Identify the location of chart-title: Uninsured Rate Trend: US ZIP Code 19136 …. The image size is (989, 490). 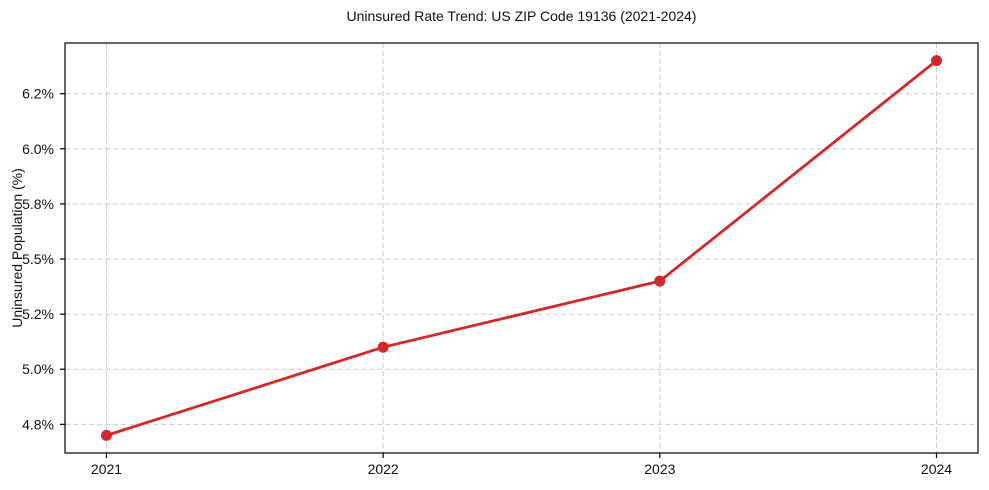
(521, 16).